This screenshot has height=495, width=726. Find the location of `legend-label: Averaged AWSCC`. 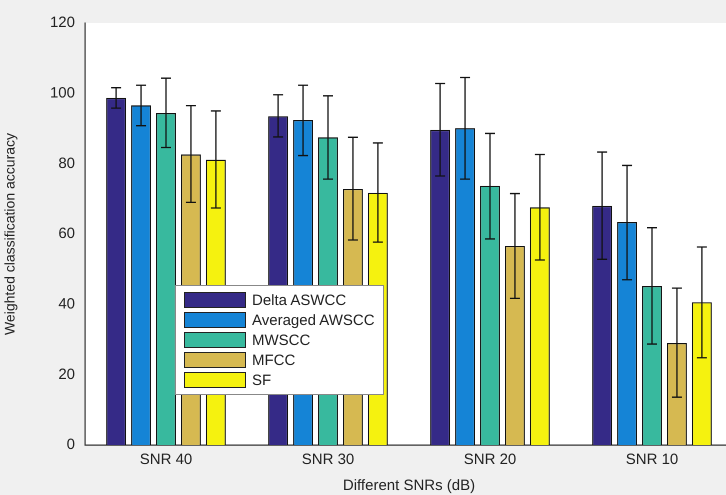

legend-label: Averaged AWSCC is located at coordinates (313, 320).